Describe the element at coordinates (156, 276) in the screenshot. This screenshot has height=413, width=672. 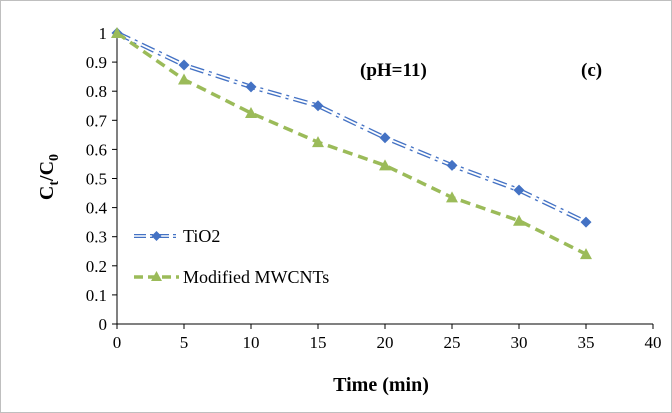
I see `legend-marker-mwcnts` at that location.